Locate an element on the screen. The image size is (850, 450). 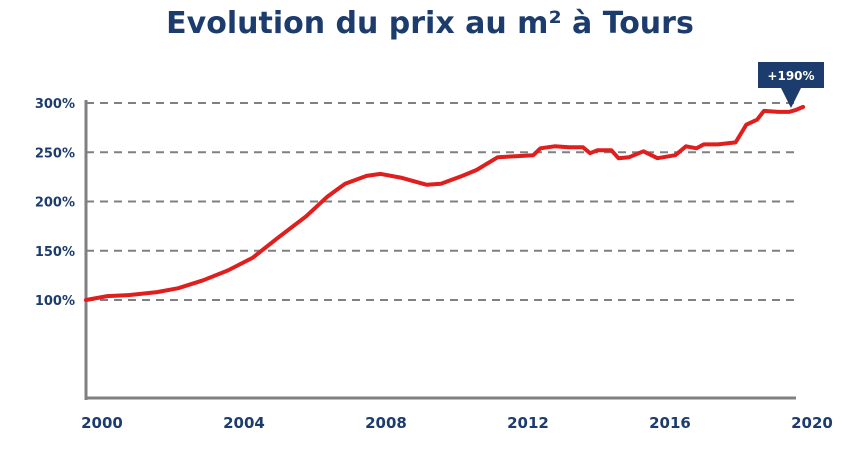
y-tick-label: 200% is located at coordinates (55, 203).